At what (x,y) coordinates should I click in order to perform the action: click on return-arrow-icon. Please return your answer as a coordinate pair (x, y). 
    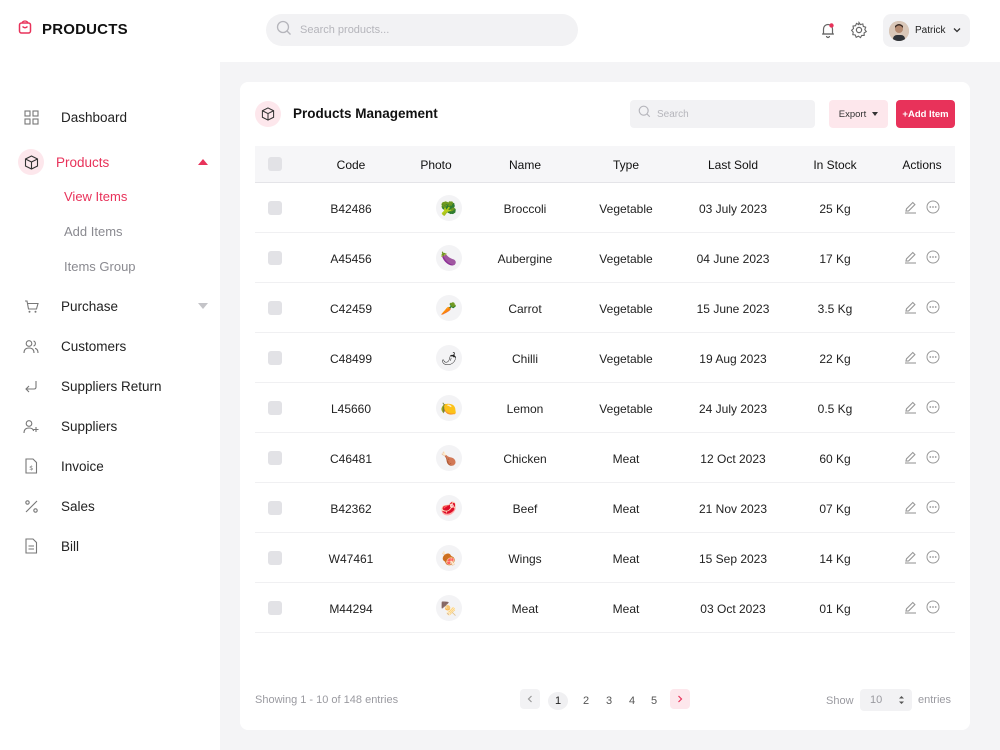
    Looking at the image, I should click on (31, 386).